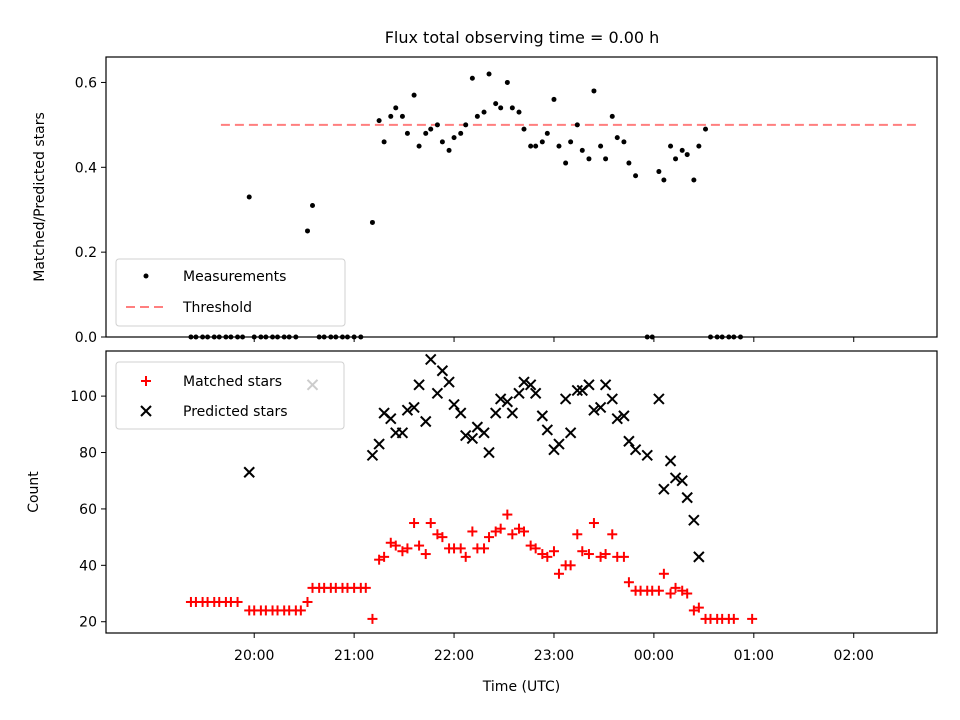  Describe the element at coordinates (40, 197) in the screenshot. I see `top-y-axis-label: Matched/Predicted stars` at that location.